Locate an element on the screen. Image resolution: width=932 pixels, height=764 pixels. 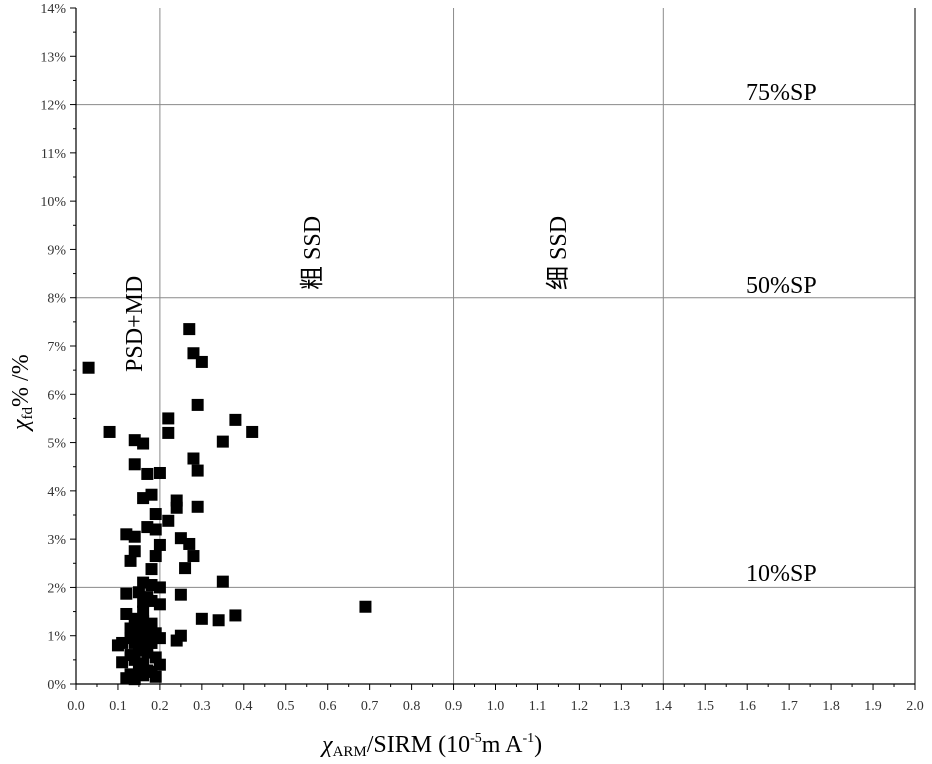
y-tick-label: 4% is located at coordinates (56, 492).